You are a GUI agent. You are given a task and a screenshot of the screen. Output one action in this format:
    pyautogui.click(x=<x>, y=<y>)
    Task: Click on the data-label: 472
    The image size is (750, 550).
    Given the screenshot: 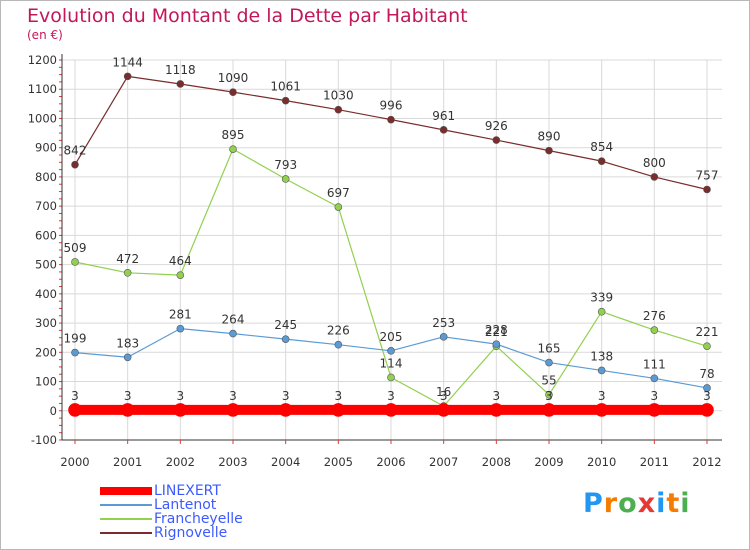 What is the action you would take?
    pyautogui.click(x=127, y=259)
    